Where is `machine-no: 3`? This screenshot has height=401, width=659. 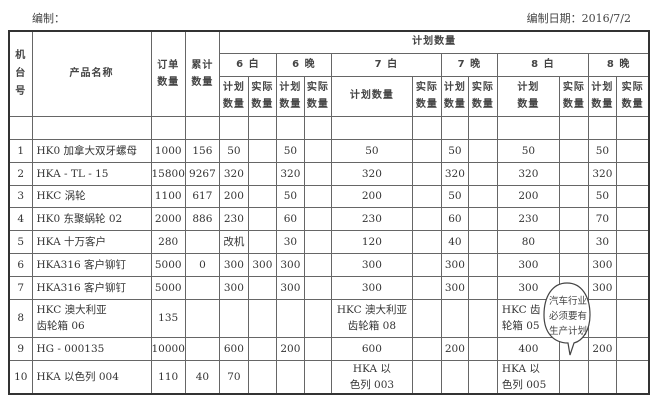
machine-no: 3 is located at coordinates (20, 196).